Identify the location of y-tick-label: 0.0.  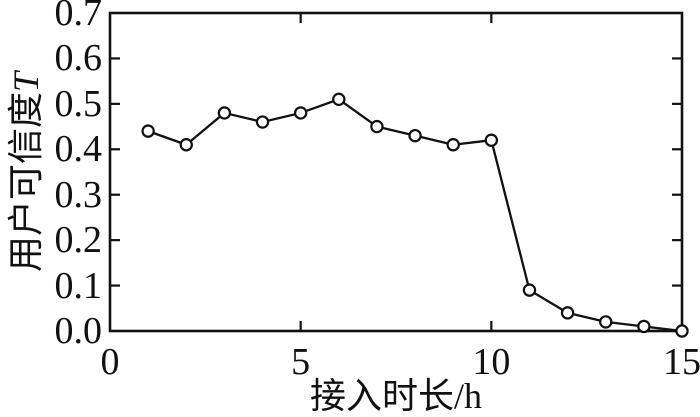
(78, 331).